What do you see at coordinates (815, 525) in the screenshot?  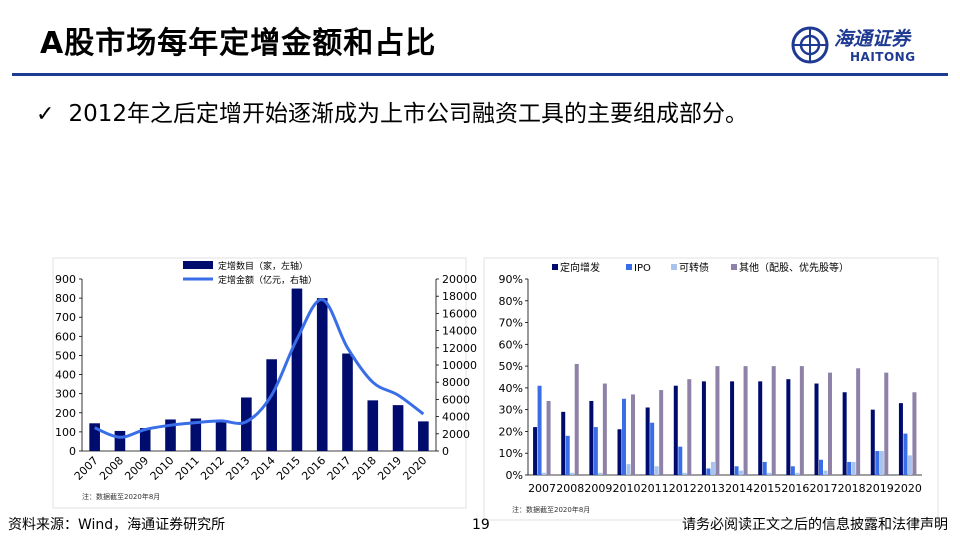 I see `footer-disclaimer: 请务必阅读正文之后的信息披露和法律声明` at bounding box center [815, 525].